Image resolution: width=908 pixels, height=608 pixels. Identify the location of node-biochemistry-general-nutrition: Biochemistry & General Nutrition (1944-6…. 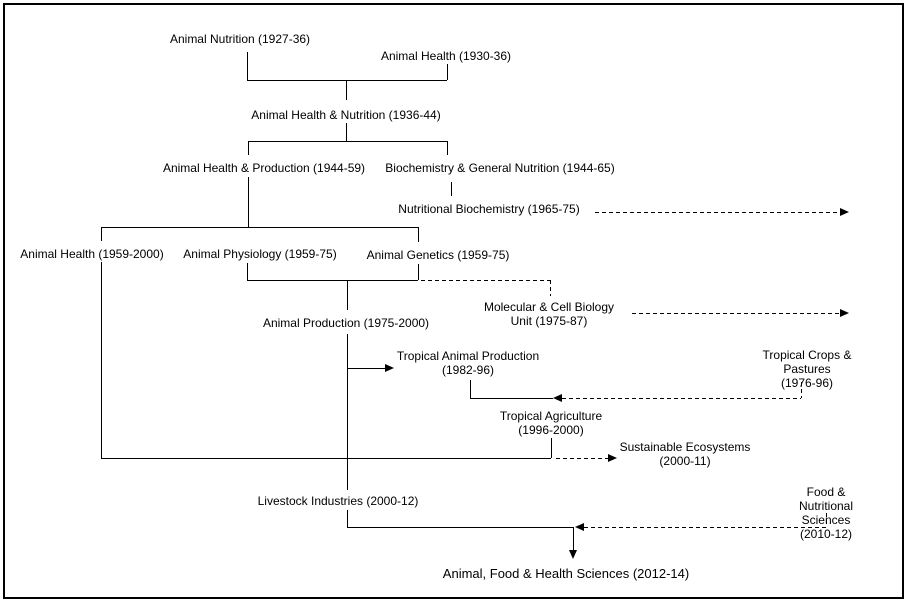
(500, 168).